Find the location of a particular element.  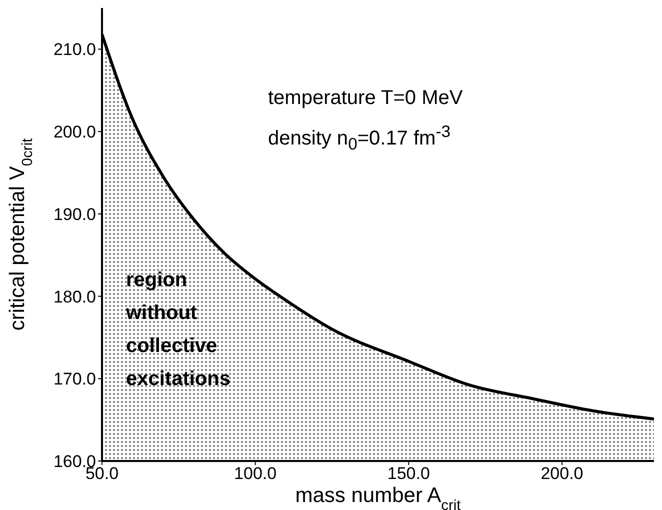

x-axis-title: mass number A$_{crit}$ is located at coordinates (378, 497).